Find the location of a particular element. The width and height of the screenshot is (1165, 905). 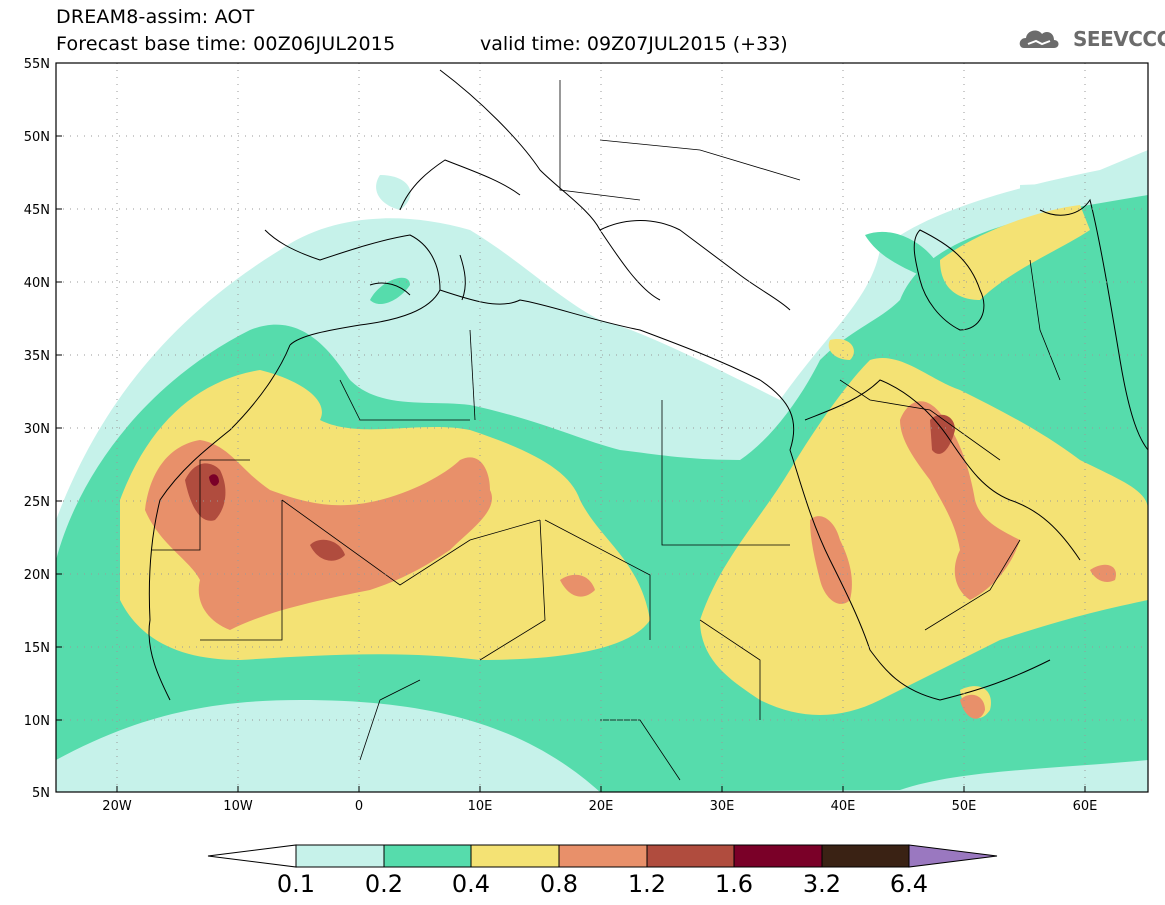

forecast-base-time: Forecast base time: 00Z06JUL2015 is located at coordinates (226, 44).